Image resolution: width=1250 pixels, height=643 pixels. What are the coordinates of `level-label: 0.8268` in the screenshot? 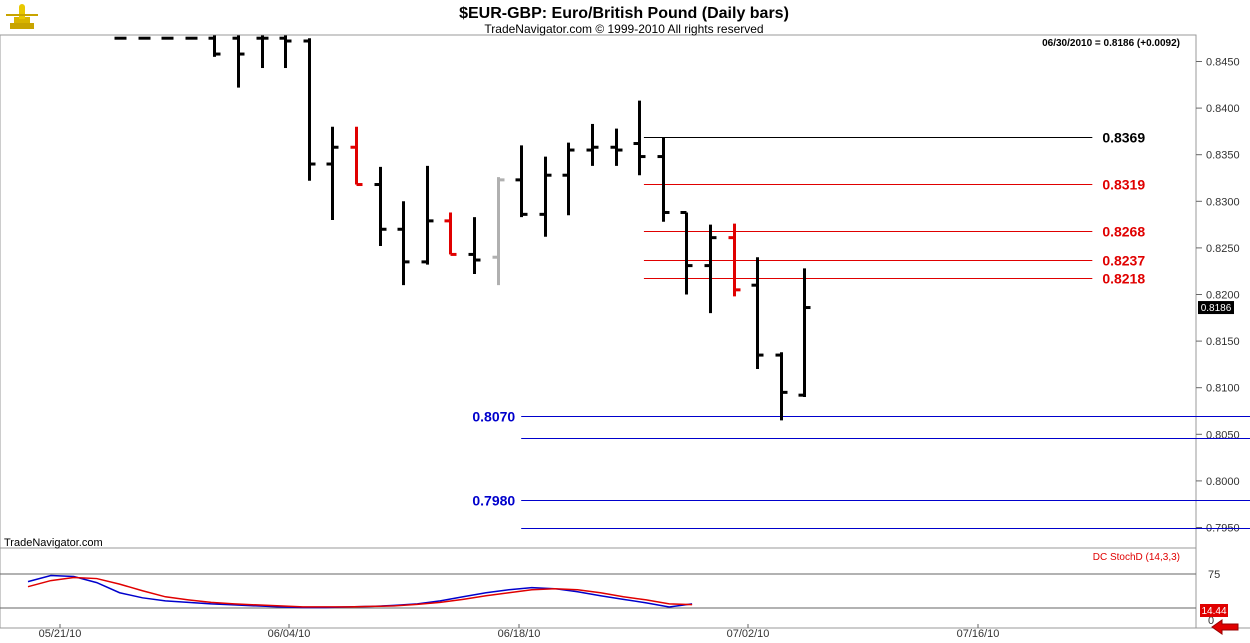 It's located at (1123, 232).